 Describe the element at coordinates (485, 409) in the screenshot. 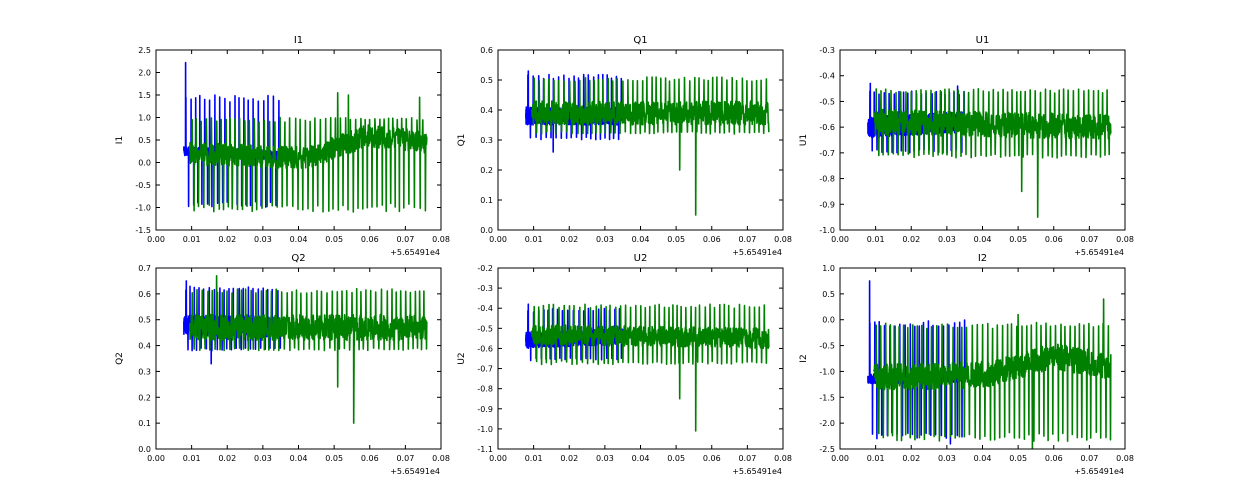

I see `y-tick-label: -0.9` at that location.